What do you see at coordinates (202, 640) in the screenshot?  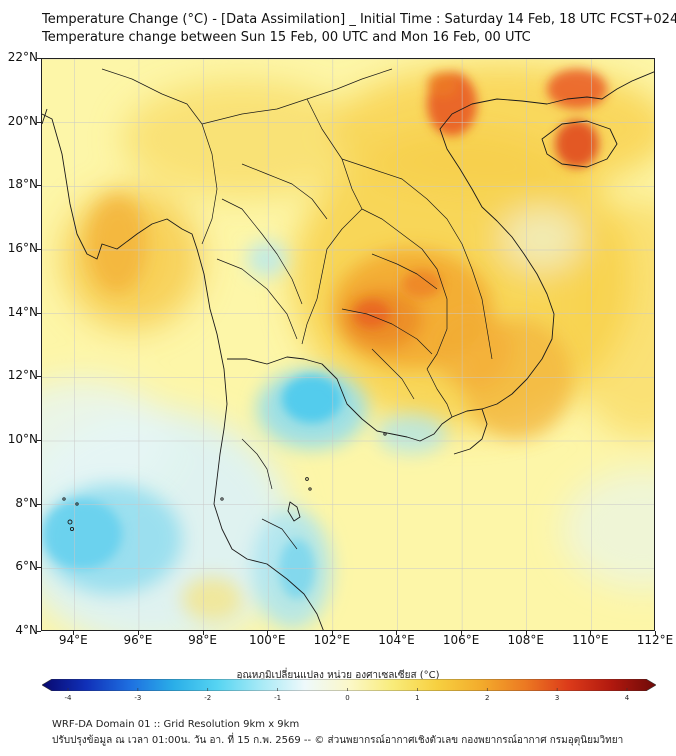 I see `longitude-tick-label: 98°E` at bounding box center [202, 640].